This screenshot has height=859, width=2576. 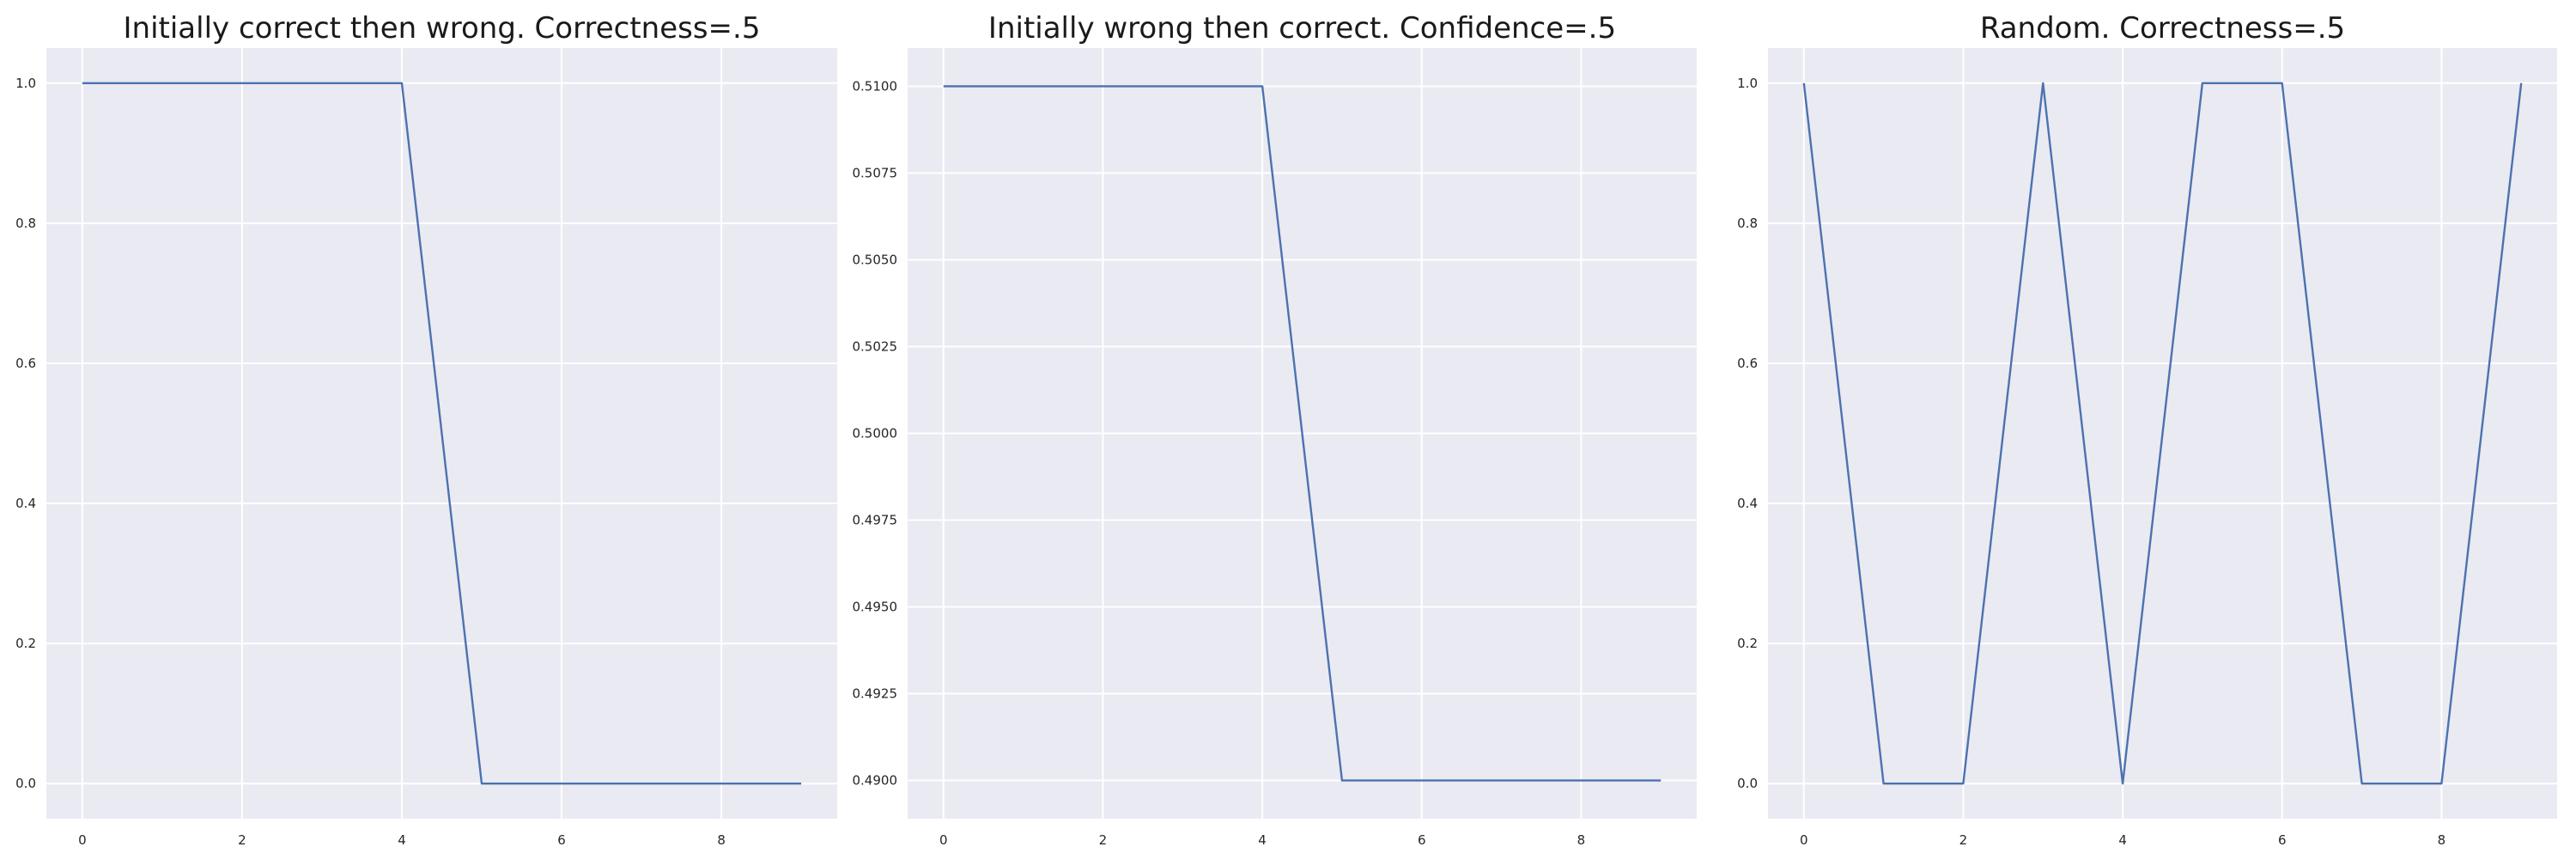 What do you see at coordinates (876, 694) in the screenshot?
I see `y-tick-label: 0.4925` at bounding box center [876, 694].